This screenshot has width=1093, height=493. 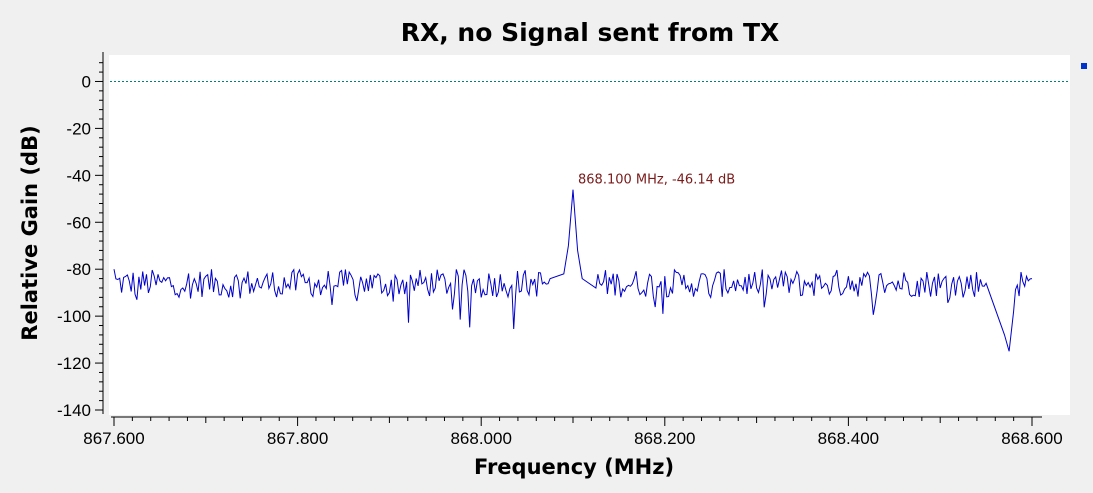 I want to click on y-tick-label: -40, so click(x=78, y=175).